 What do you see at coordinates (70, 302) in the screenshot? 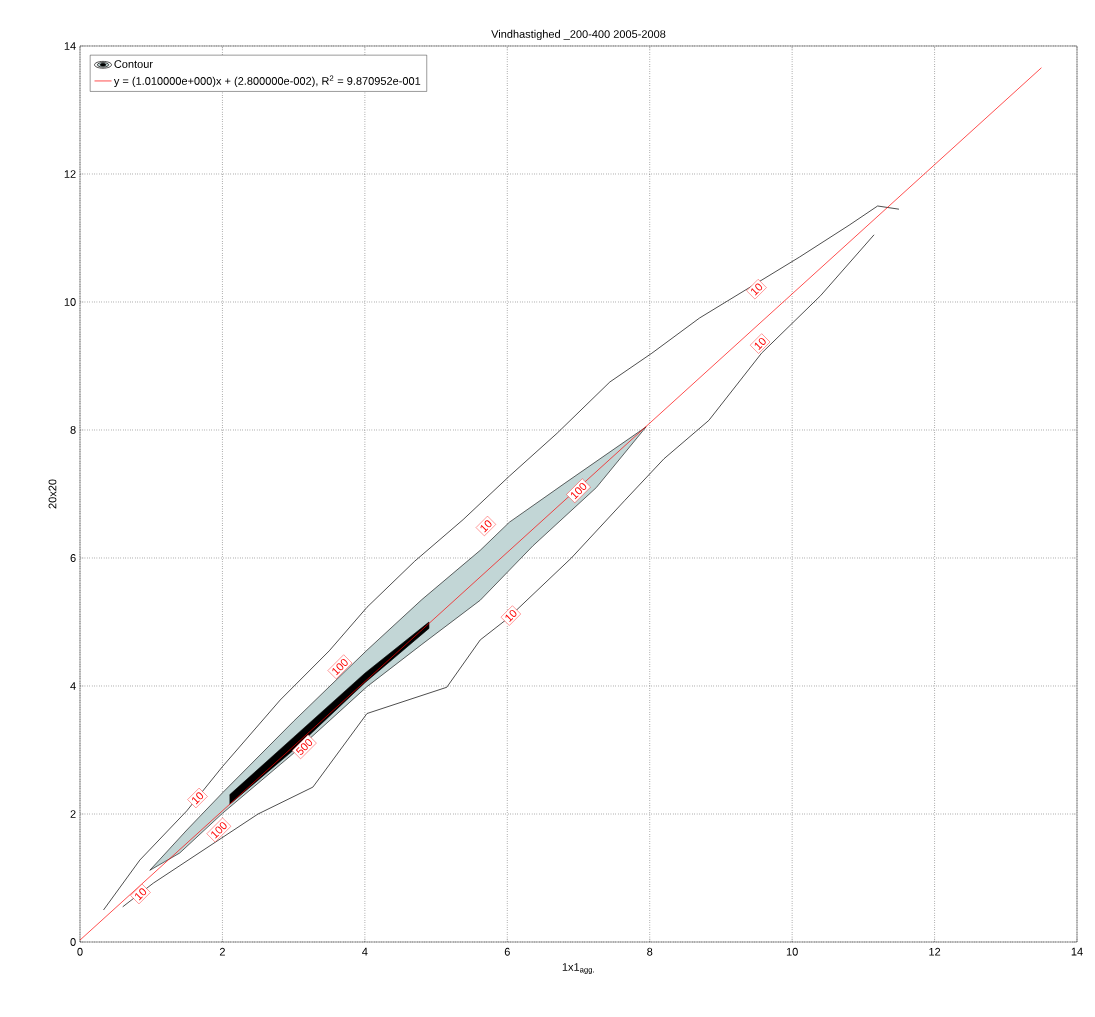
I see `y-tick-label: 10` at bounding box center [70, 302].